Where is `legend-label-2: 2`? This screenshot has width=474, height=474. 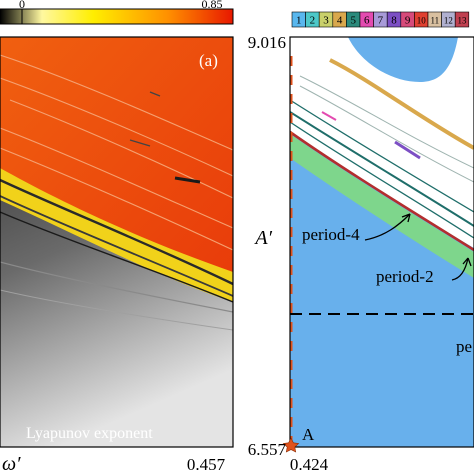
legend-label-2: 2 is located at coordinates (313, 21).